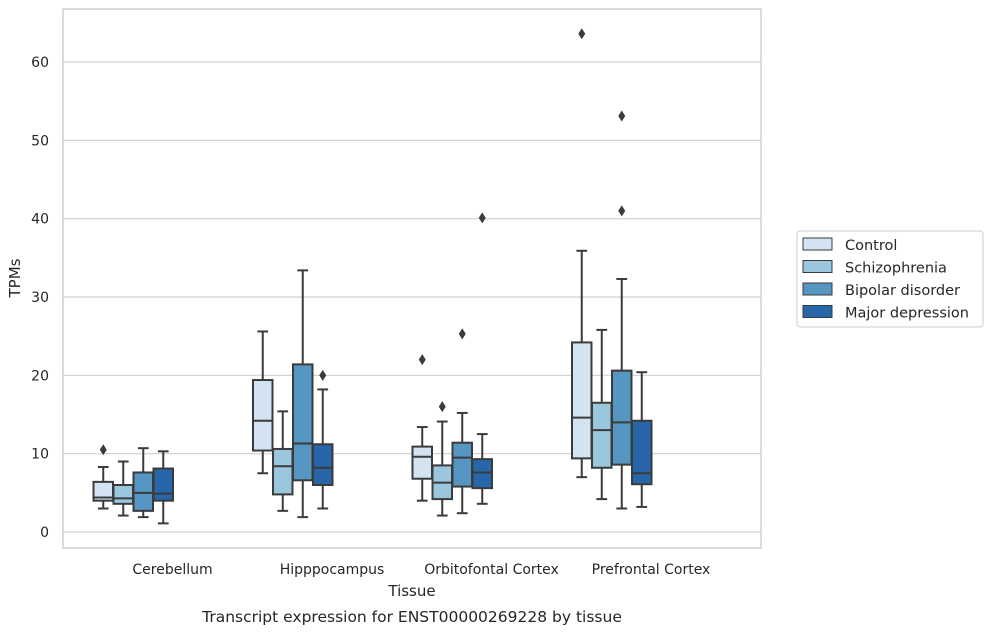 The image size is (993, 634). I want to click on y-tick-label: 10, so click(40, 455).